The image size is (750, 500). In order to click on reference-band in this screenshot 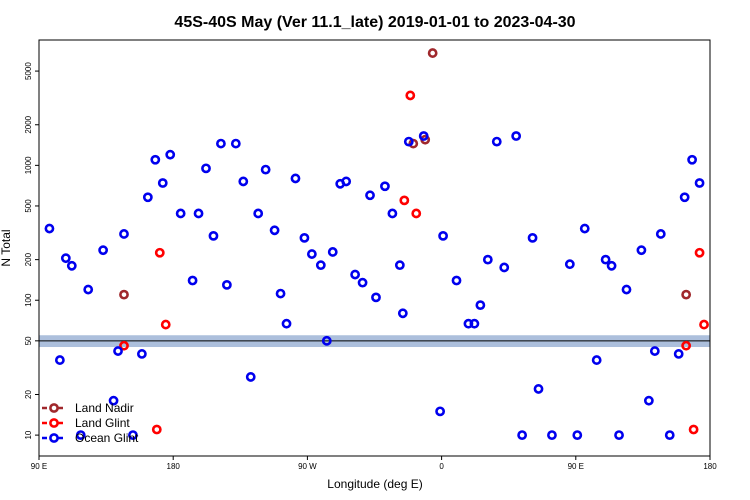, I will do `click(374, 341)`.